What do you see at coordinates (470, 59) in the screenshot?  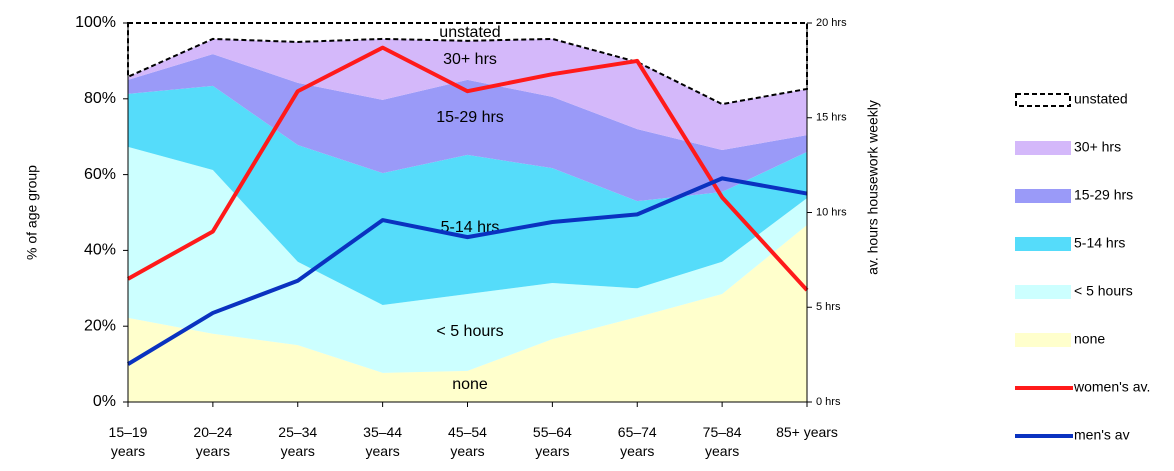 I see `area-label: 30+ hrs` at bounding box center [470, 59].